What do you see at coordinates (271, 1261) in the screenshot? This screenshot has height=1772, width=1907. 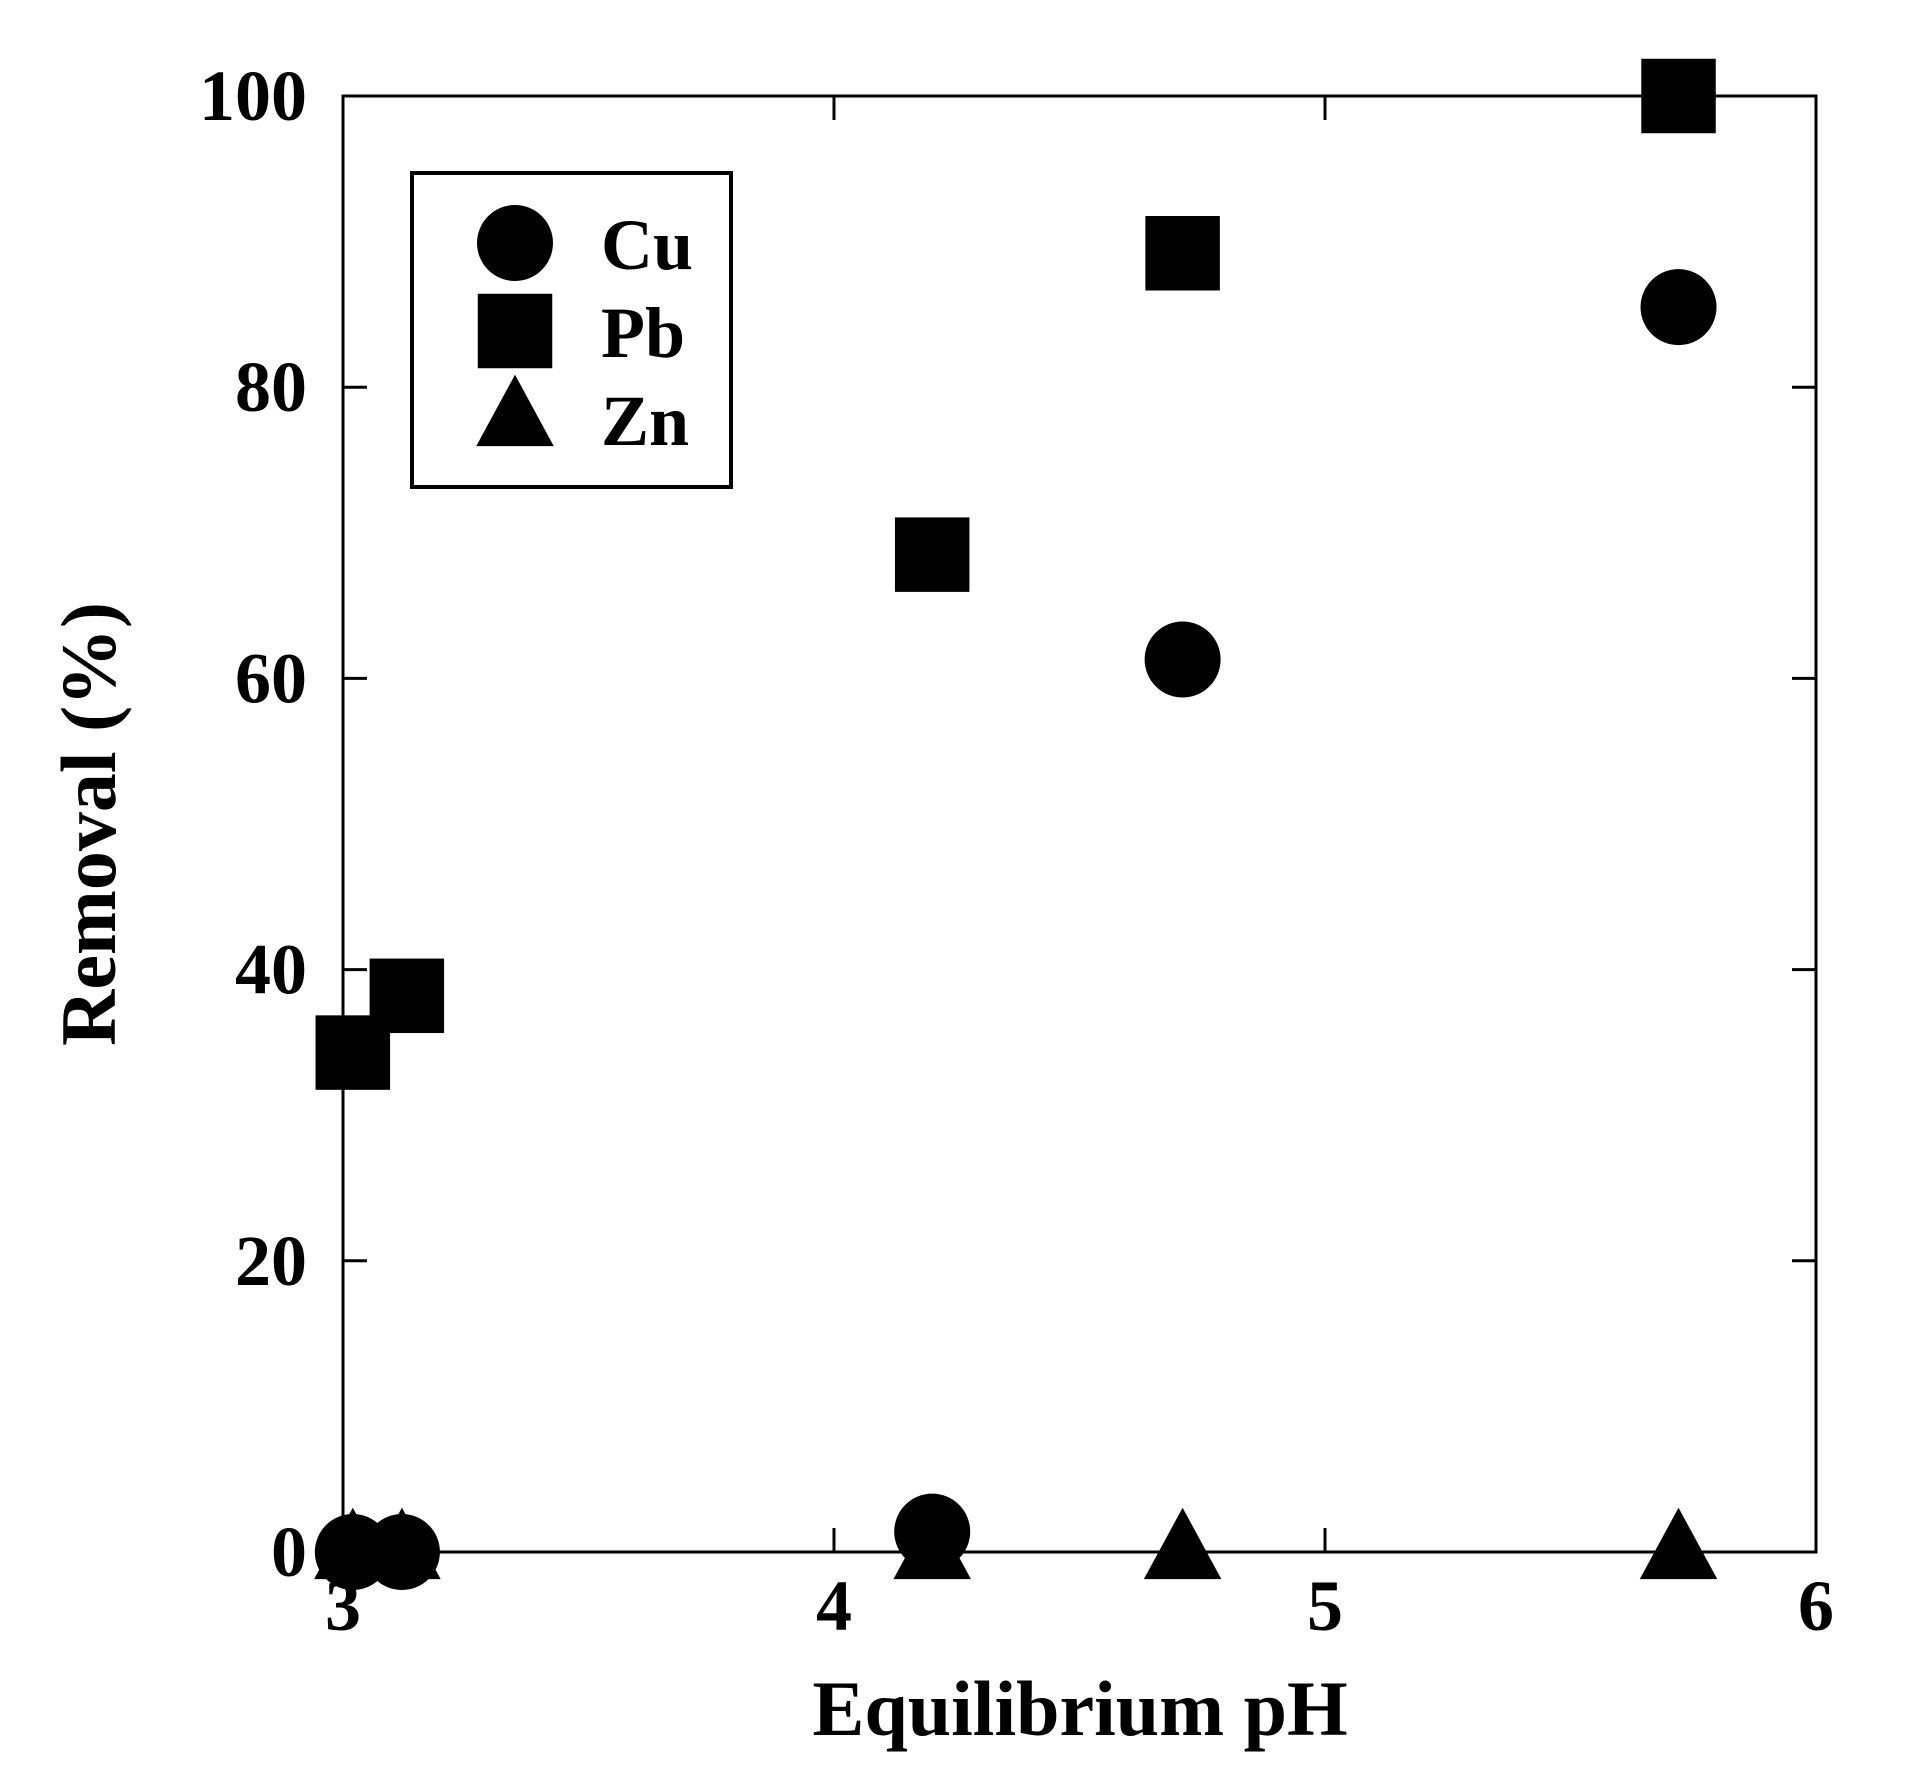 I see `y-tick-label: 20` at bounding box center [271, 1261].